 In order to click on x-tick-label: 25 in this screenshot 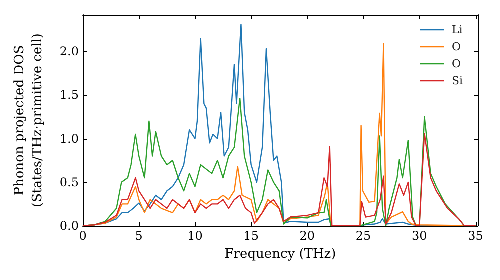, I will do `click(364, 236)`.